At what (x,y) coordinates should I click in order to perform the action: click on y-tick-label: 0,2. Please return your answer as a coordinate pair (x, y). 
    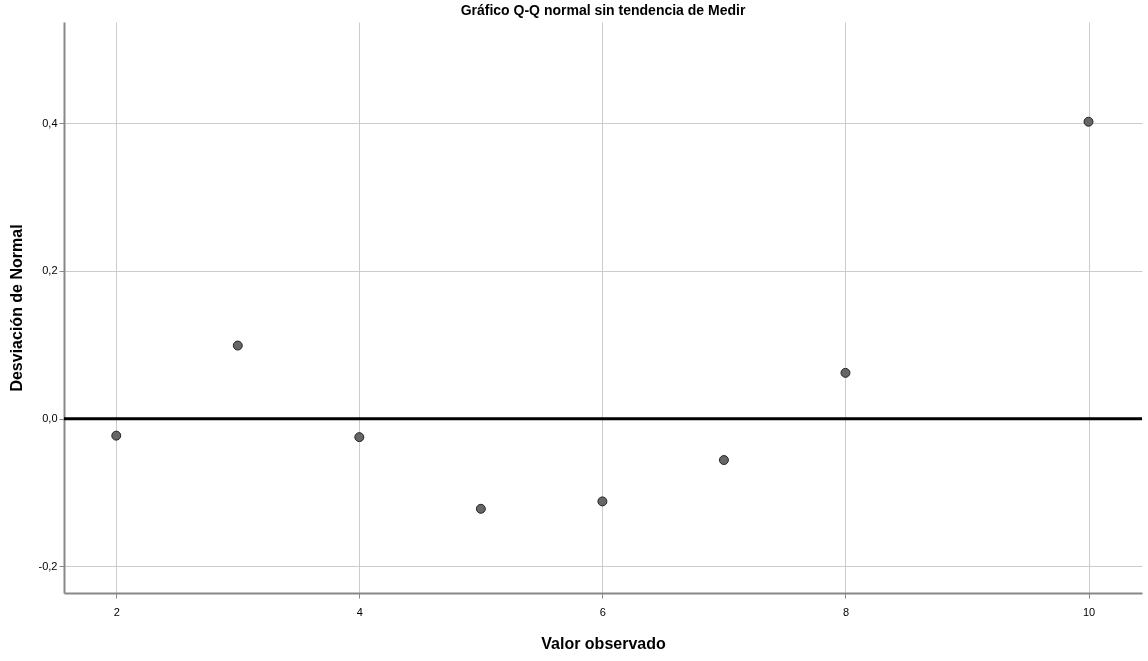
    Looking at the image, I should click on (50, 270).